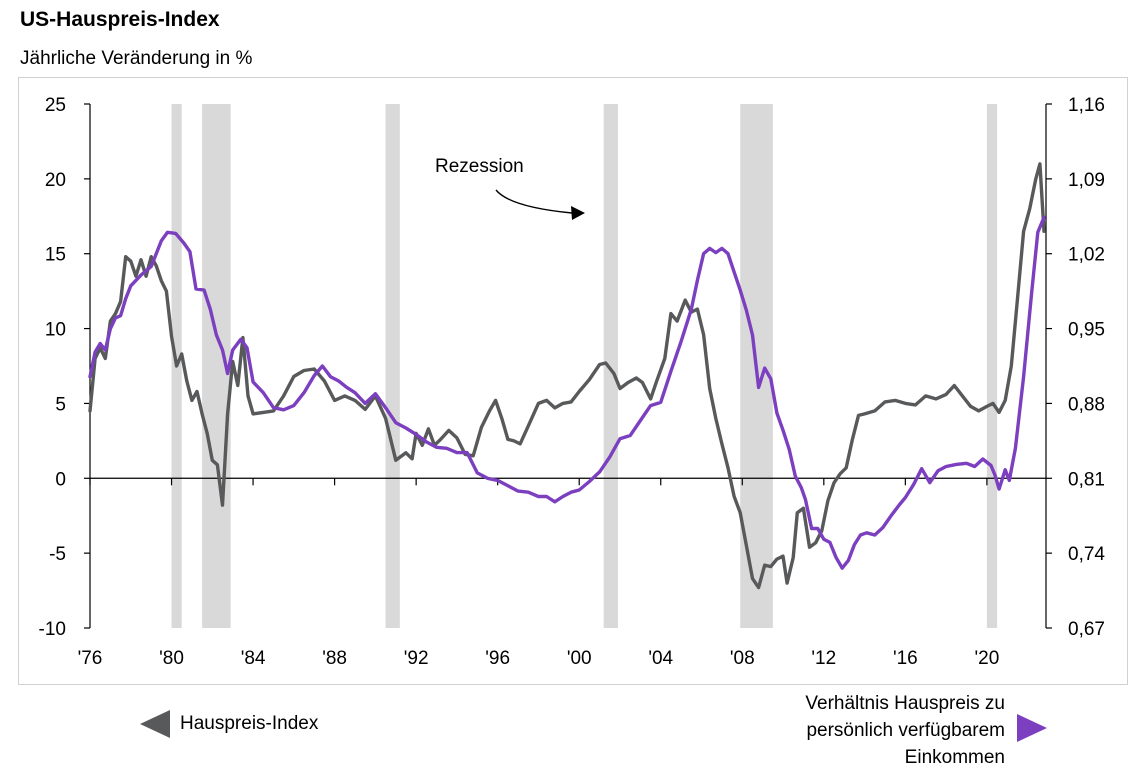 The width and height of the screenshot is (1143, 776). I want to click on x-tick-label: '92, so click(416, 658).